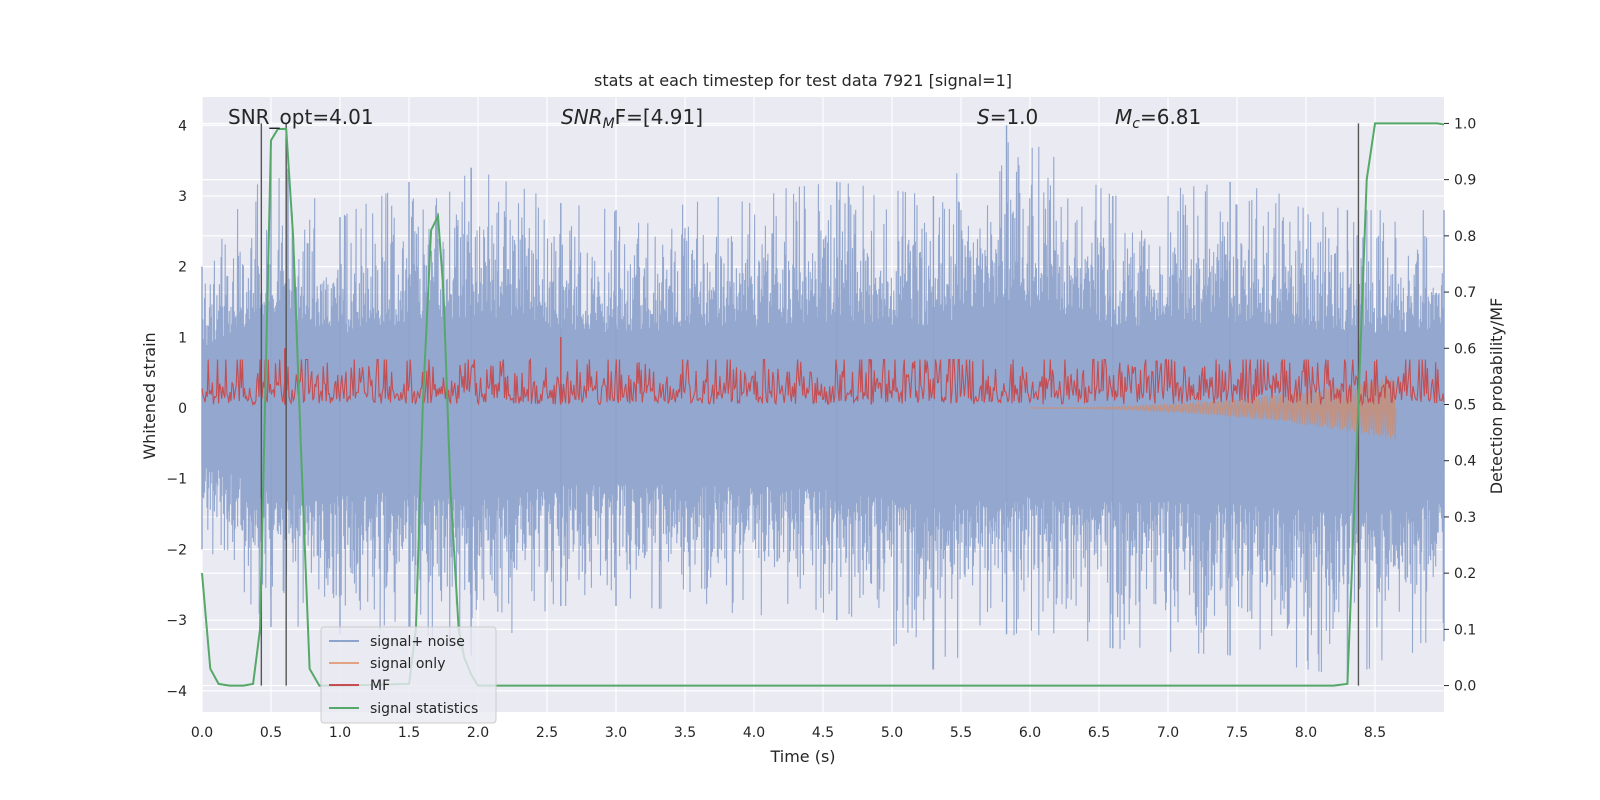  I want to click on y-axis-right-label: Detection probability/MF, so click(1496, 396).